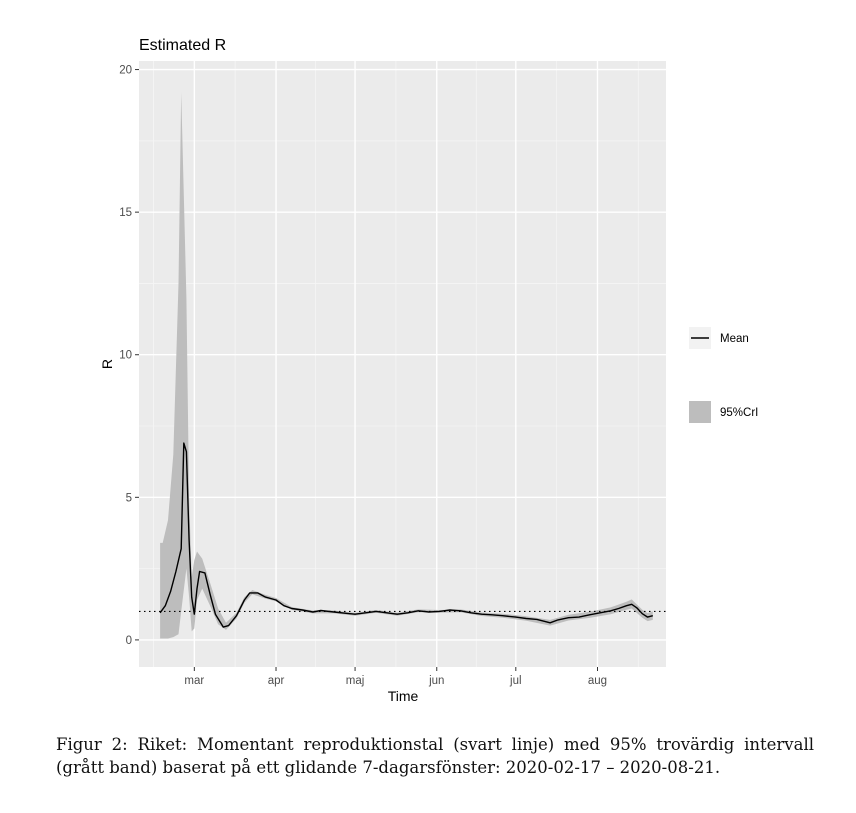 The width and height of the screenshot is (856, 813). Describe the element at coordinates (403, 696) in the screenshot. I see `x-axis-label: Time` at that location.